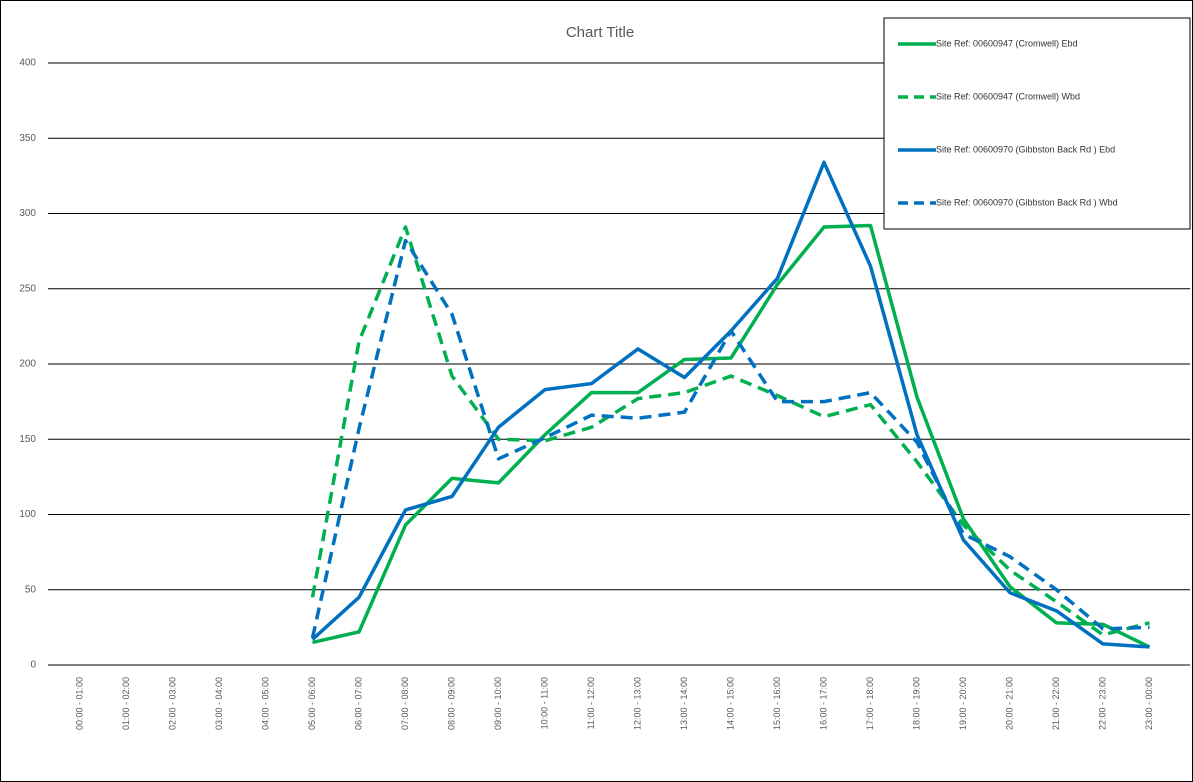 This screenshot has height=782, width=1193. What do you see at coordinates (27, 213) in the screenshot?
I see `y-tick-label: 300` at bounding box center [27, 213].